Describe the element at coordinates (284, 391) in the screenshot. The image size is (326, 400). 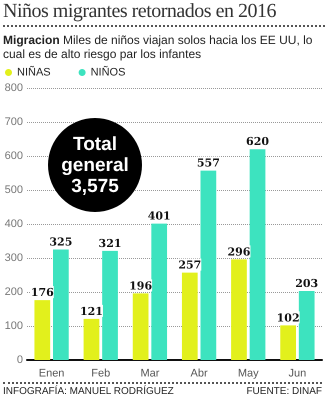
I see `source-note: FUENTE: DINAF` at that location.